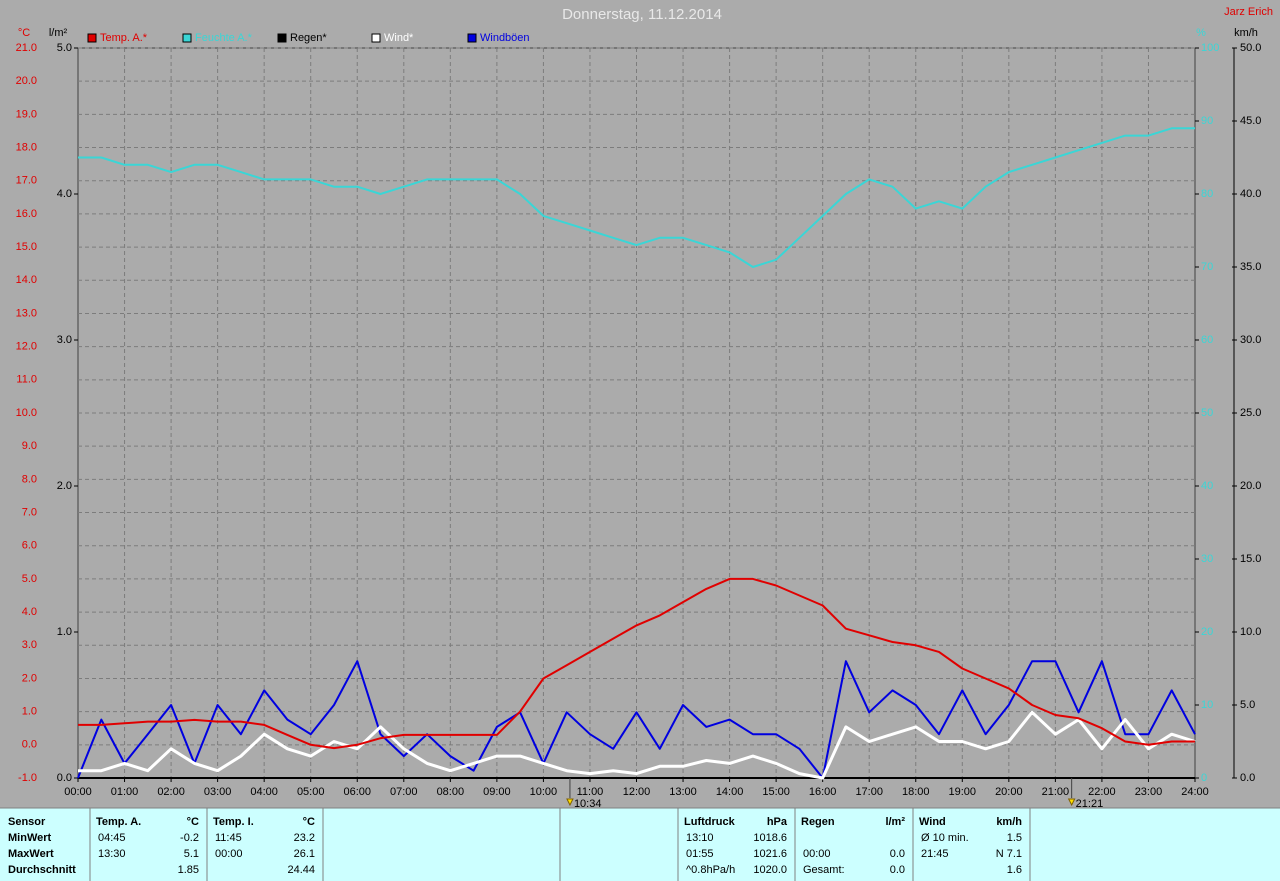 The image size is (1280, 881). Describe the element at coordinates (1207, 632) in the screenshot. I see `y3-tick-label: 20` at that location.